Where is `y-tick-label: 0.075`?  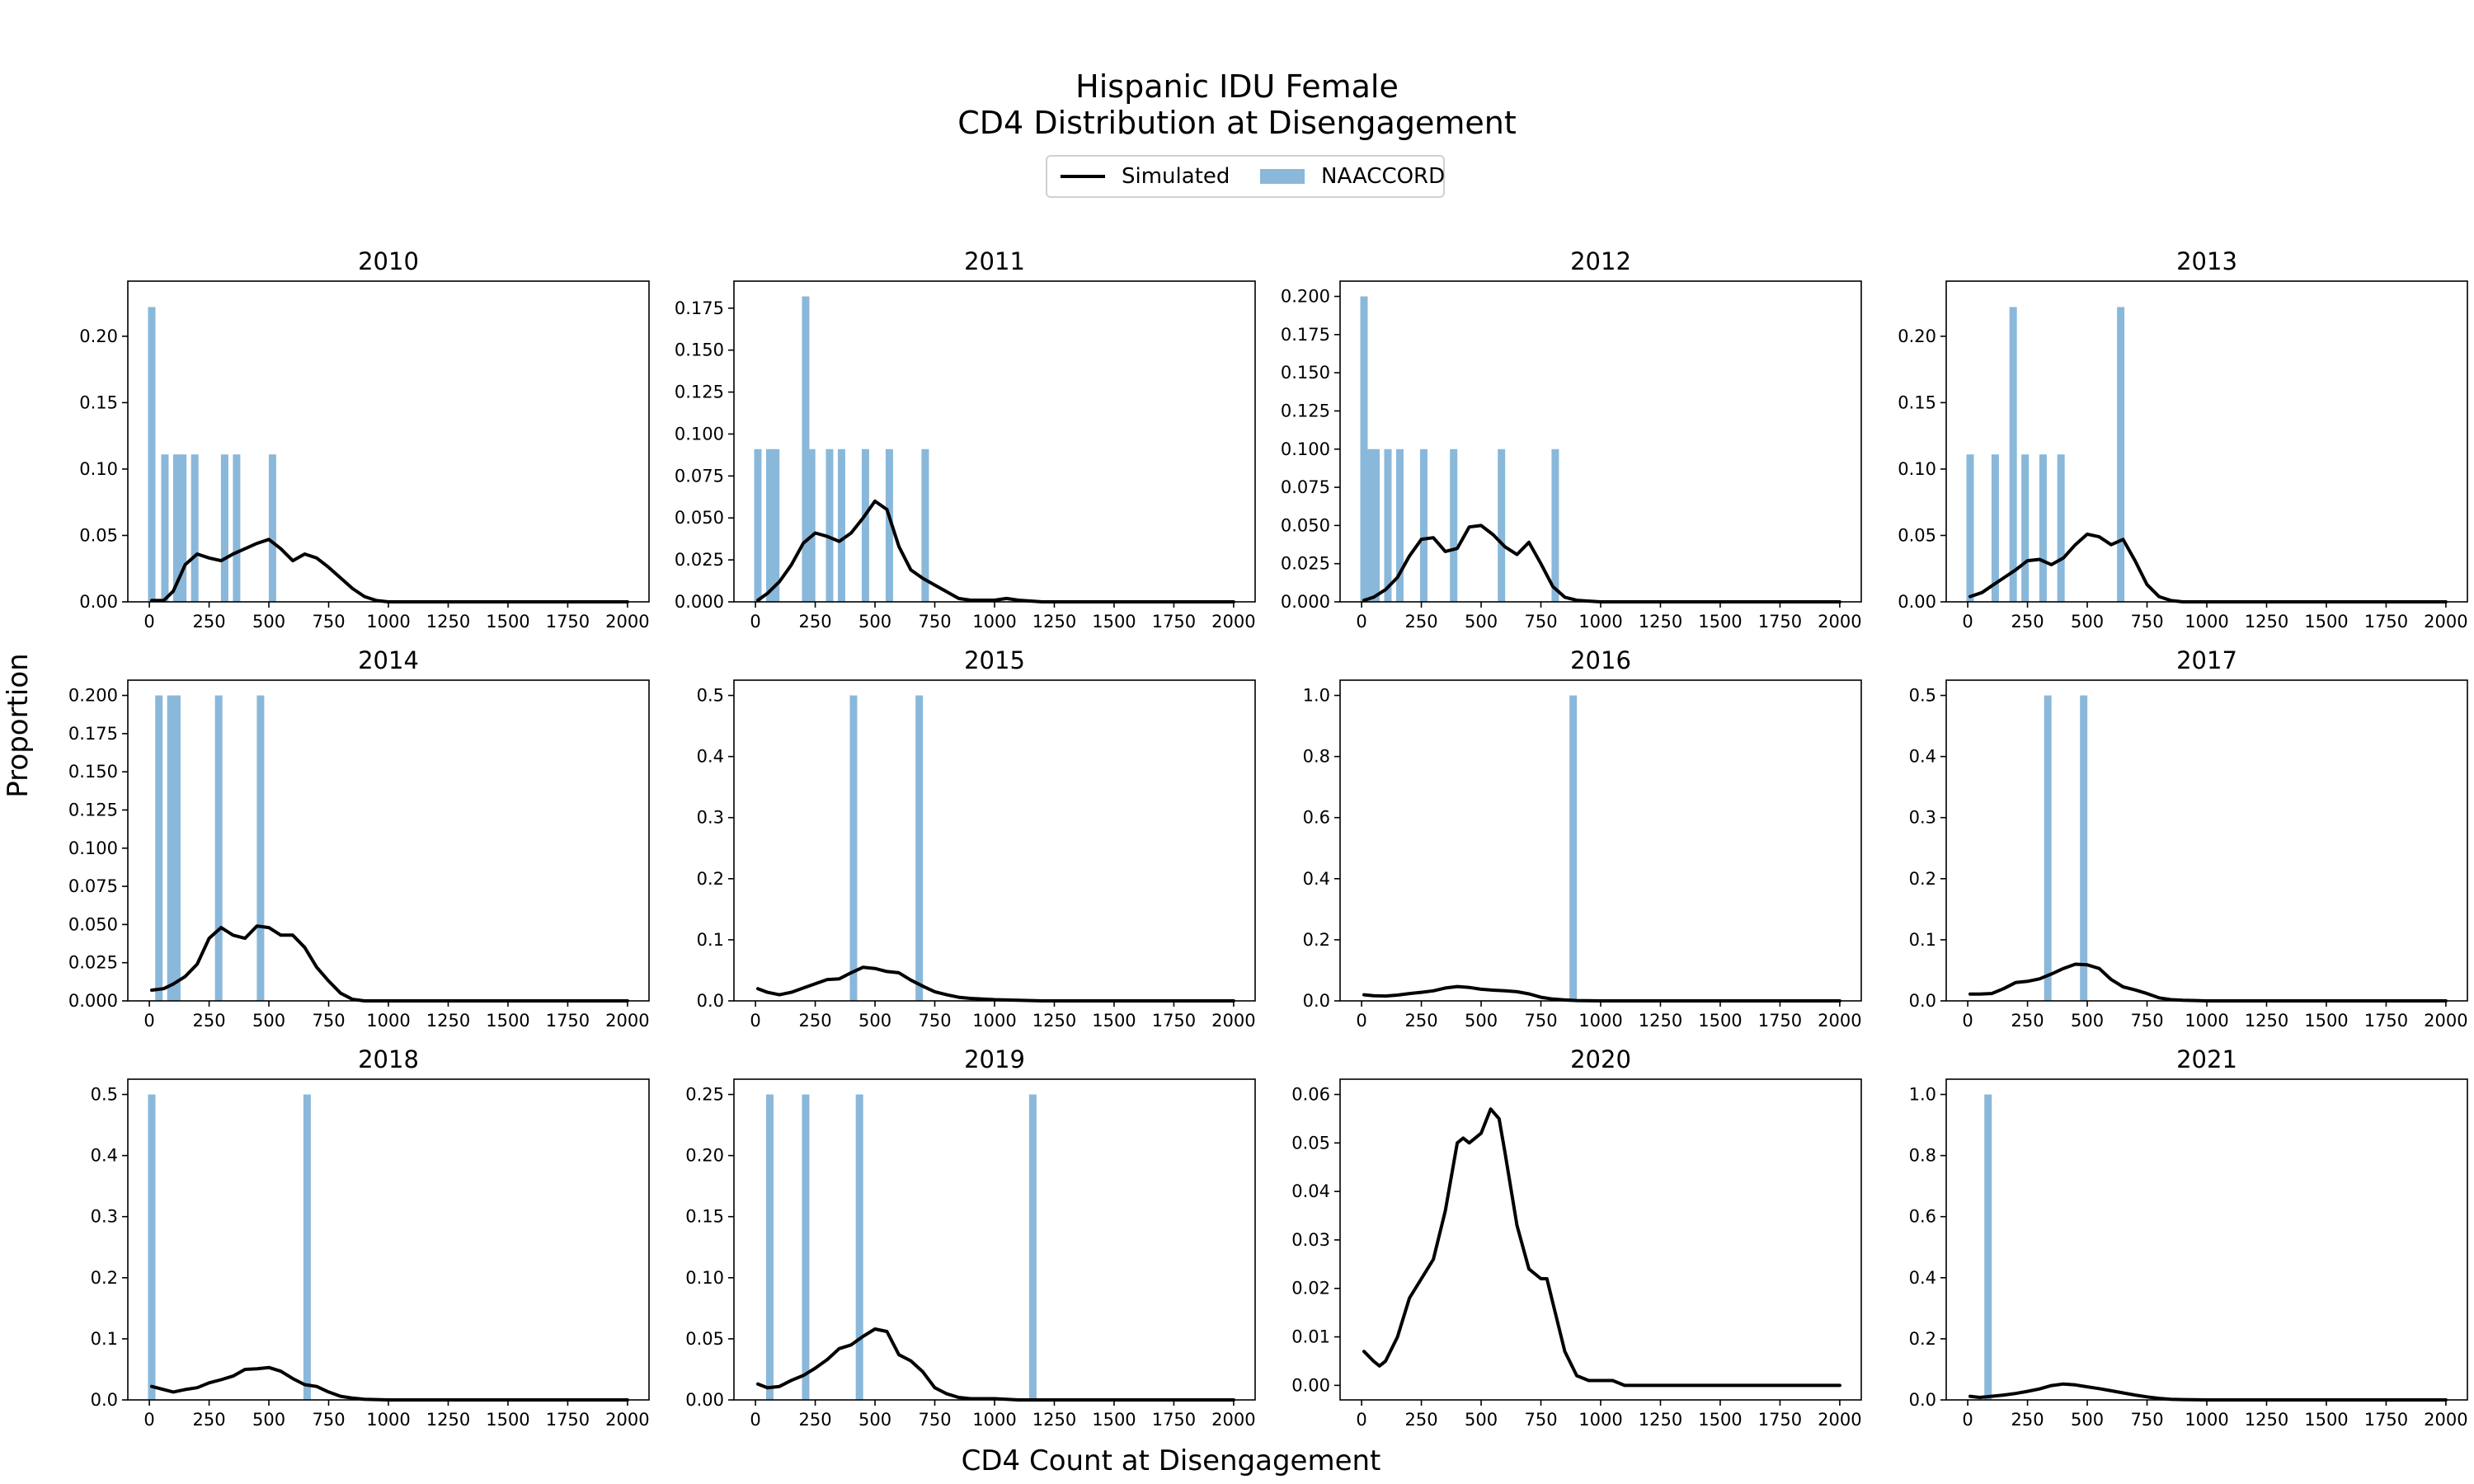 y-tick-label: 0.075 is located at coordinates (93, 886).